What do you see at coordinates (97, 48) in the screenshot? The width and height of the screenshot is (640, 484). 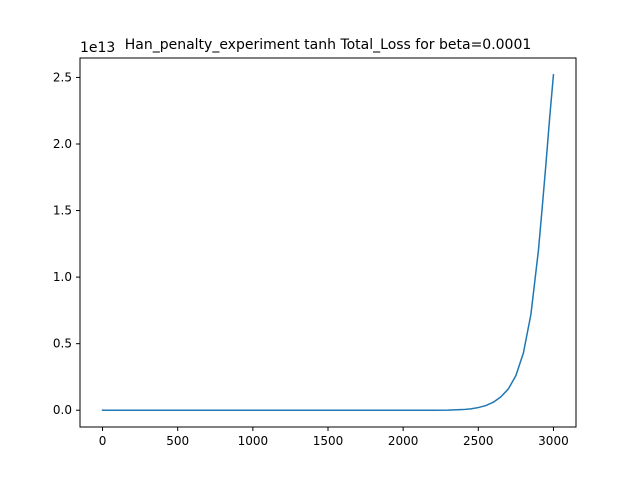 I see `y-offset-label: 1e13` at bounding box center [97, 48].